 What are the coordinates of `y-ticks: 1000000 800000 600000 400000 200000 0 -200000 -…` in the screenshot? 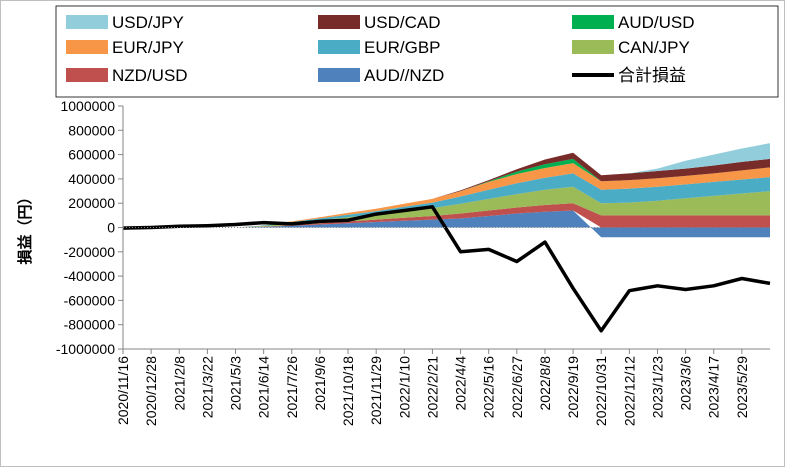 It's located at (89, 227).